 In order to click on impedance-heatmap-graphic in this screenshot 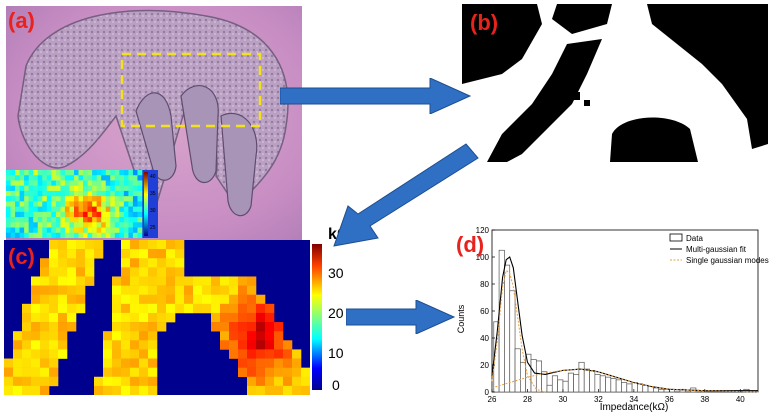, I will do `click(157, 318)`.